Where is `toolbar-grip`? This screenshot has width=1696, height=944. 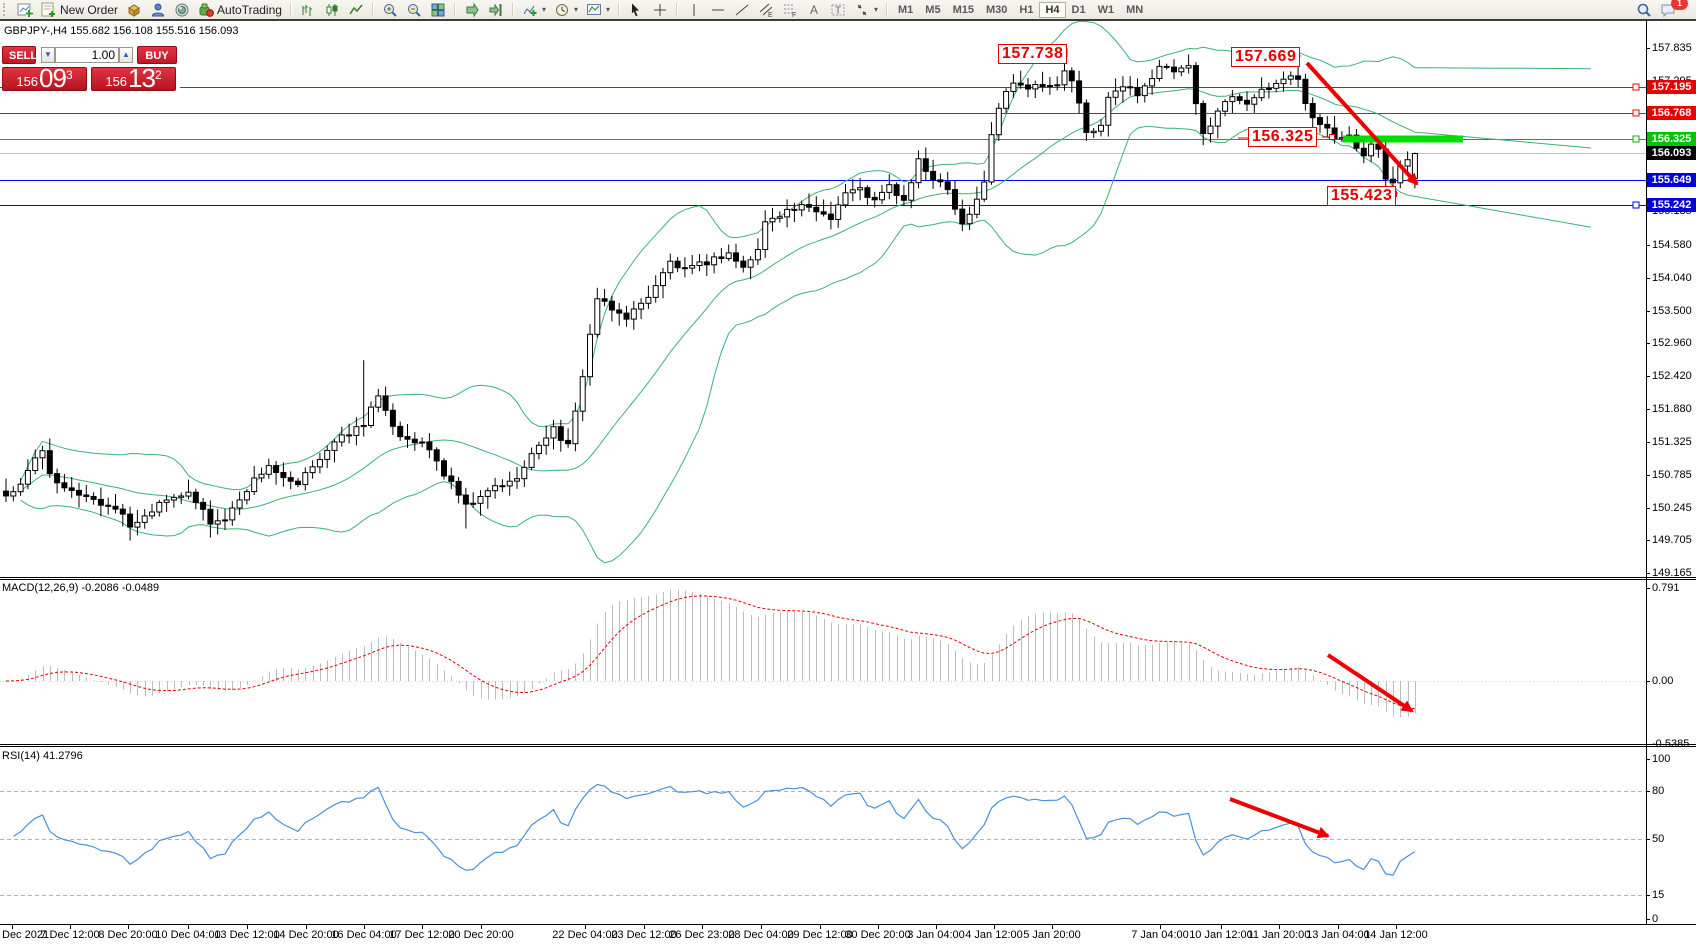 toolbar-grip is located at coordinates (6, 9).